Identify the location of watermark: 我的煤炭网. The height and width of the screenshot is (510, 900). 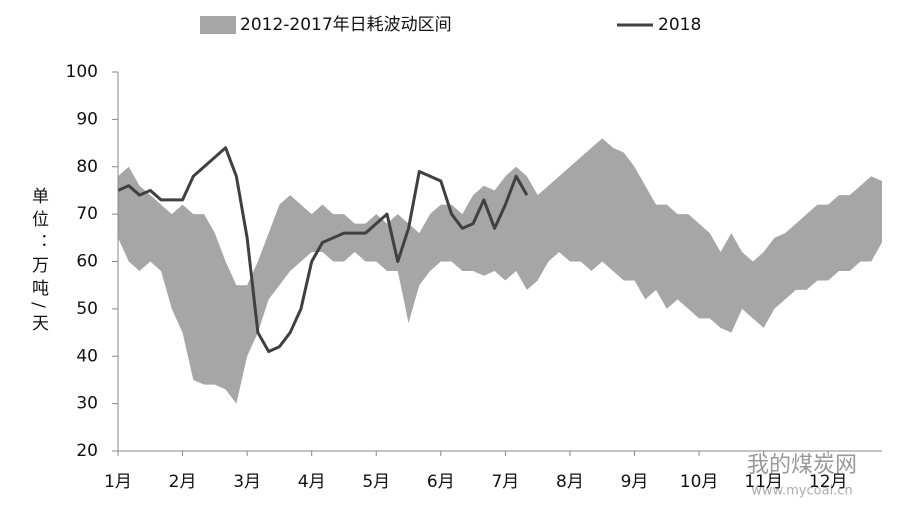
(802, 465).